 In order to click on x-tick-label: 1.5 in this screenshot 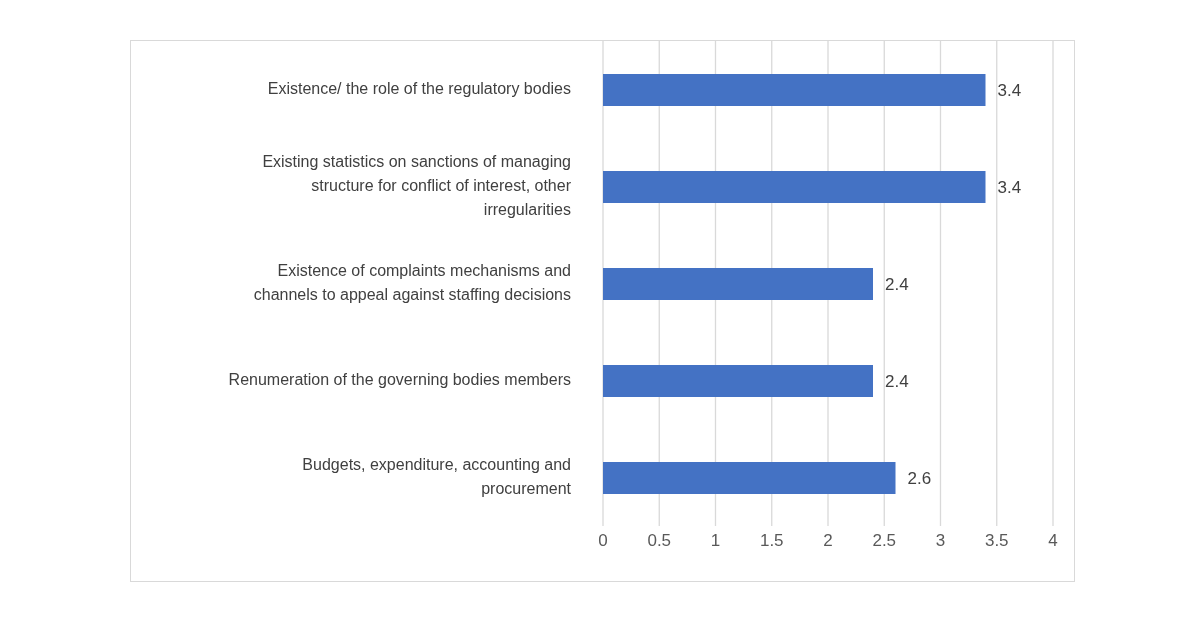, I will do `click(771, 541)`.